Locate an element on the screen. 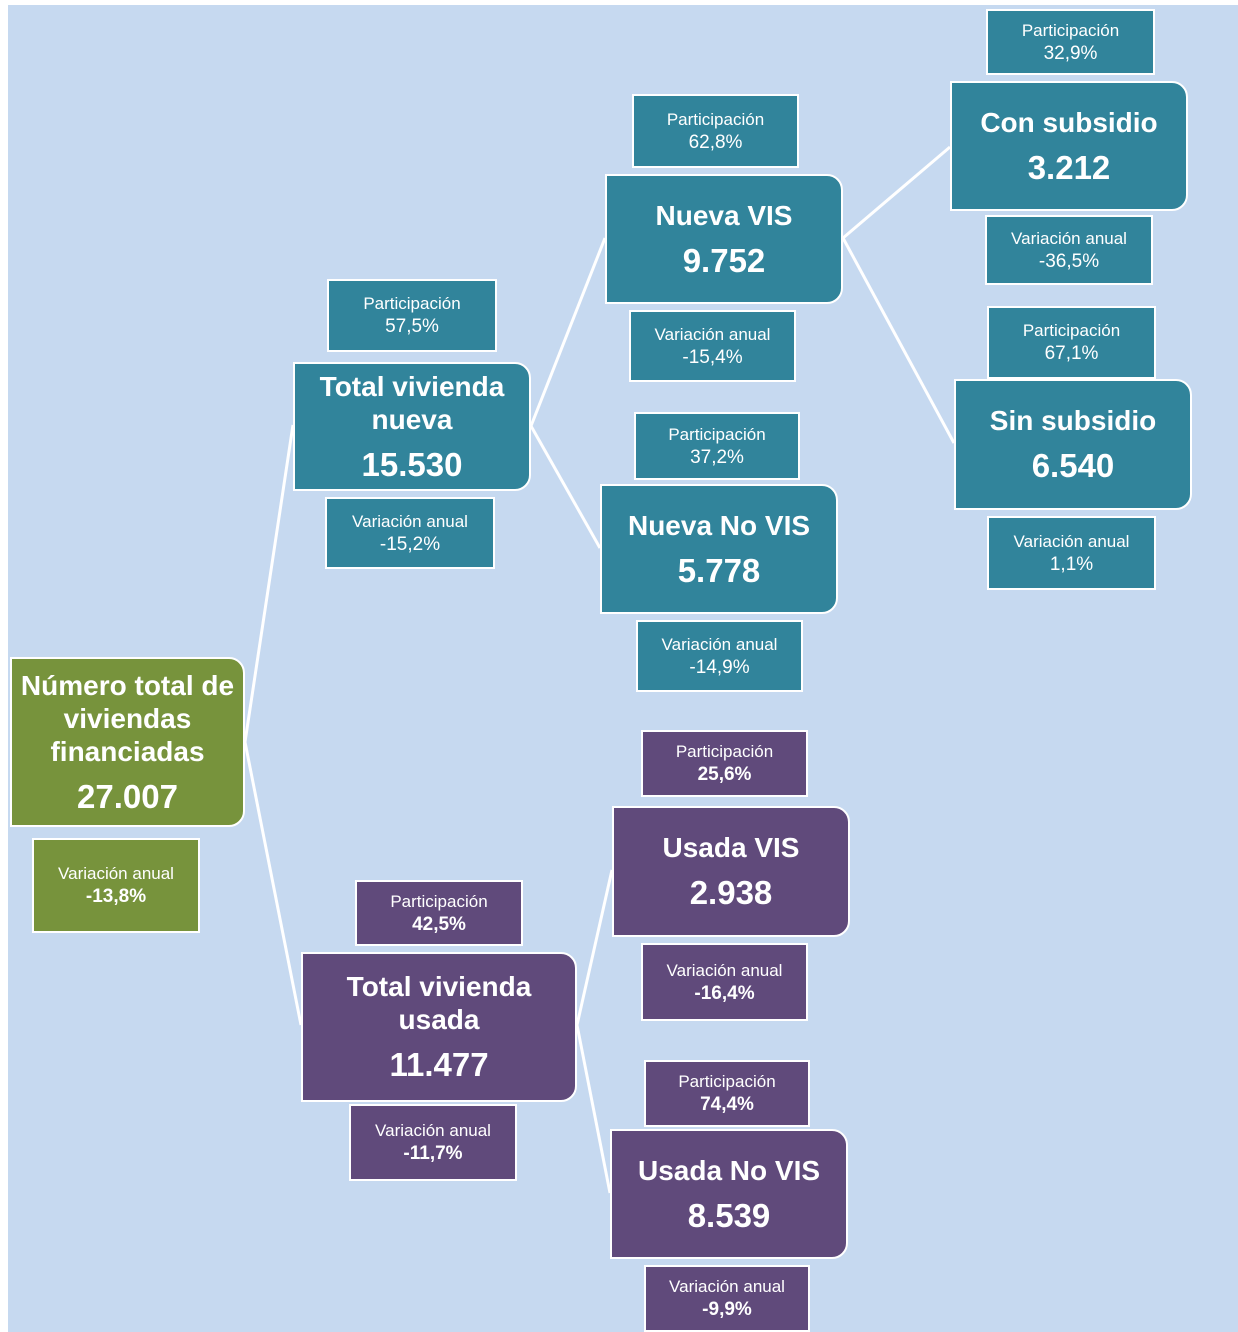 The width and height of the screenshot is (1238, 1332). change-value: -9,9% is located at coordinates (727, 1309).